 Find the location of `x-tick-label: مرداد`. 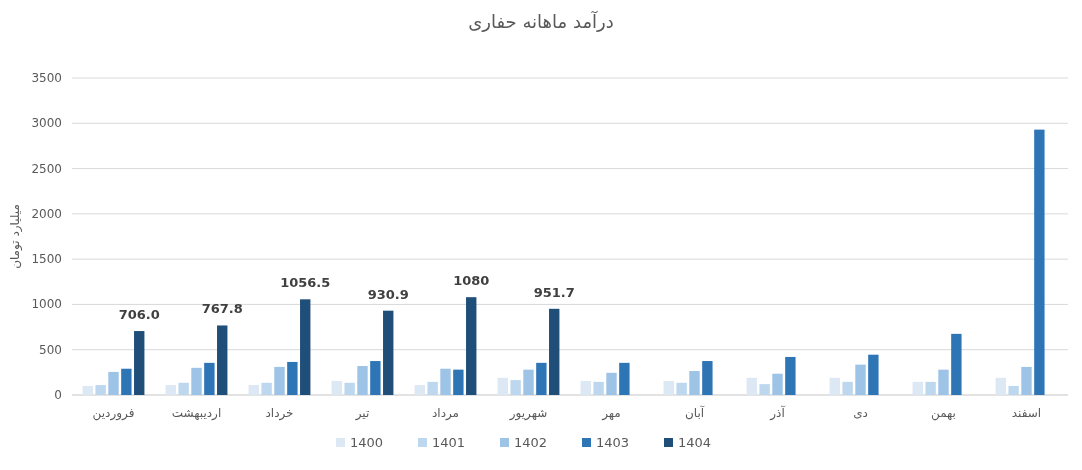

x-tick-label: مرداد is located at coordinates (445, 413).